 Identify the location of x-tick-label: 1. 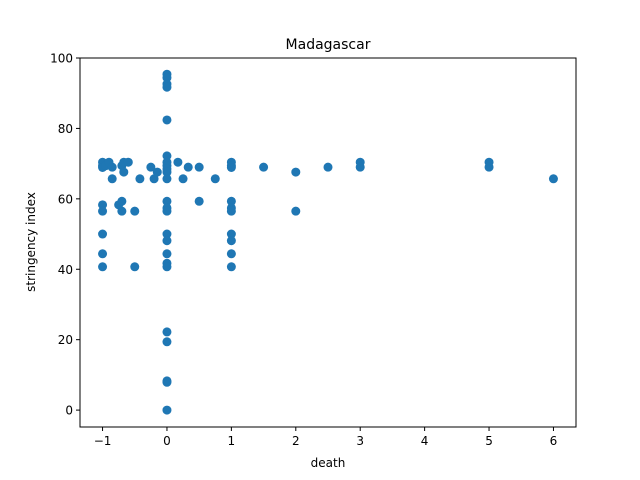
(232, 441).